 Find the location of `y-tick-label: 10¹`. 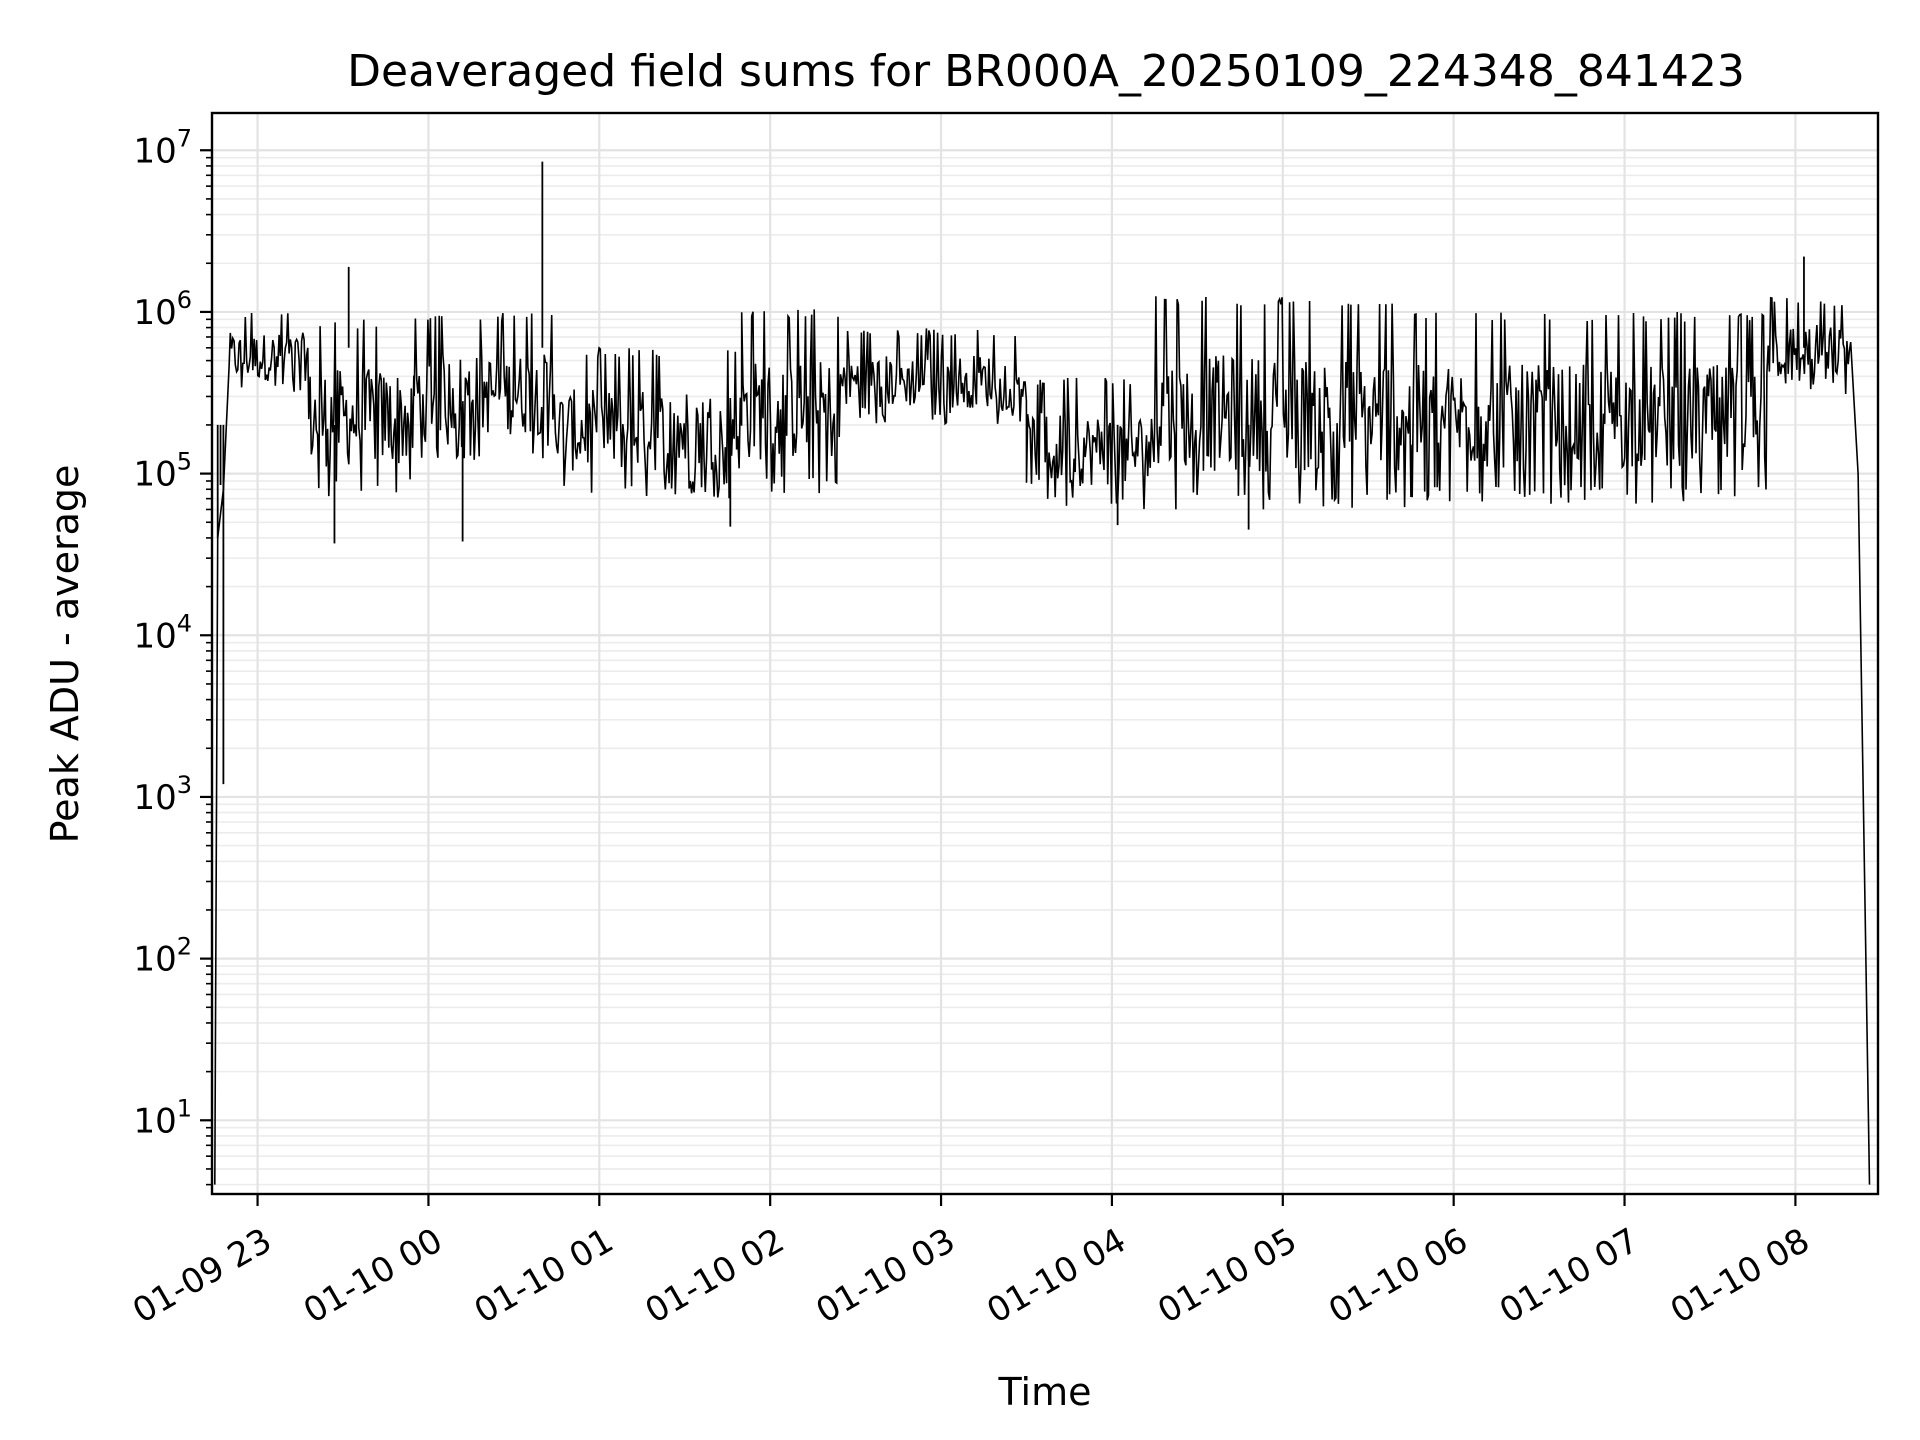

y-tick-label: 10¹ is located at coordinates (162, 1117).